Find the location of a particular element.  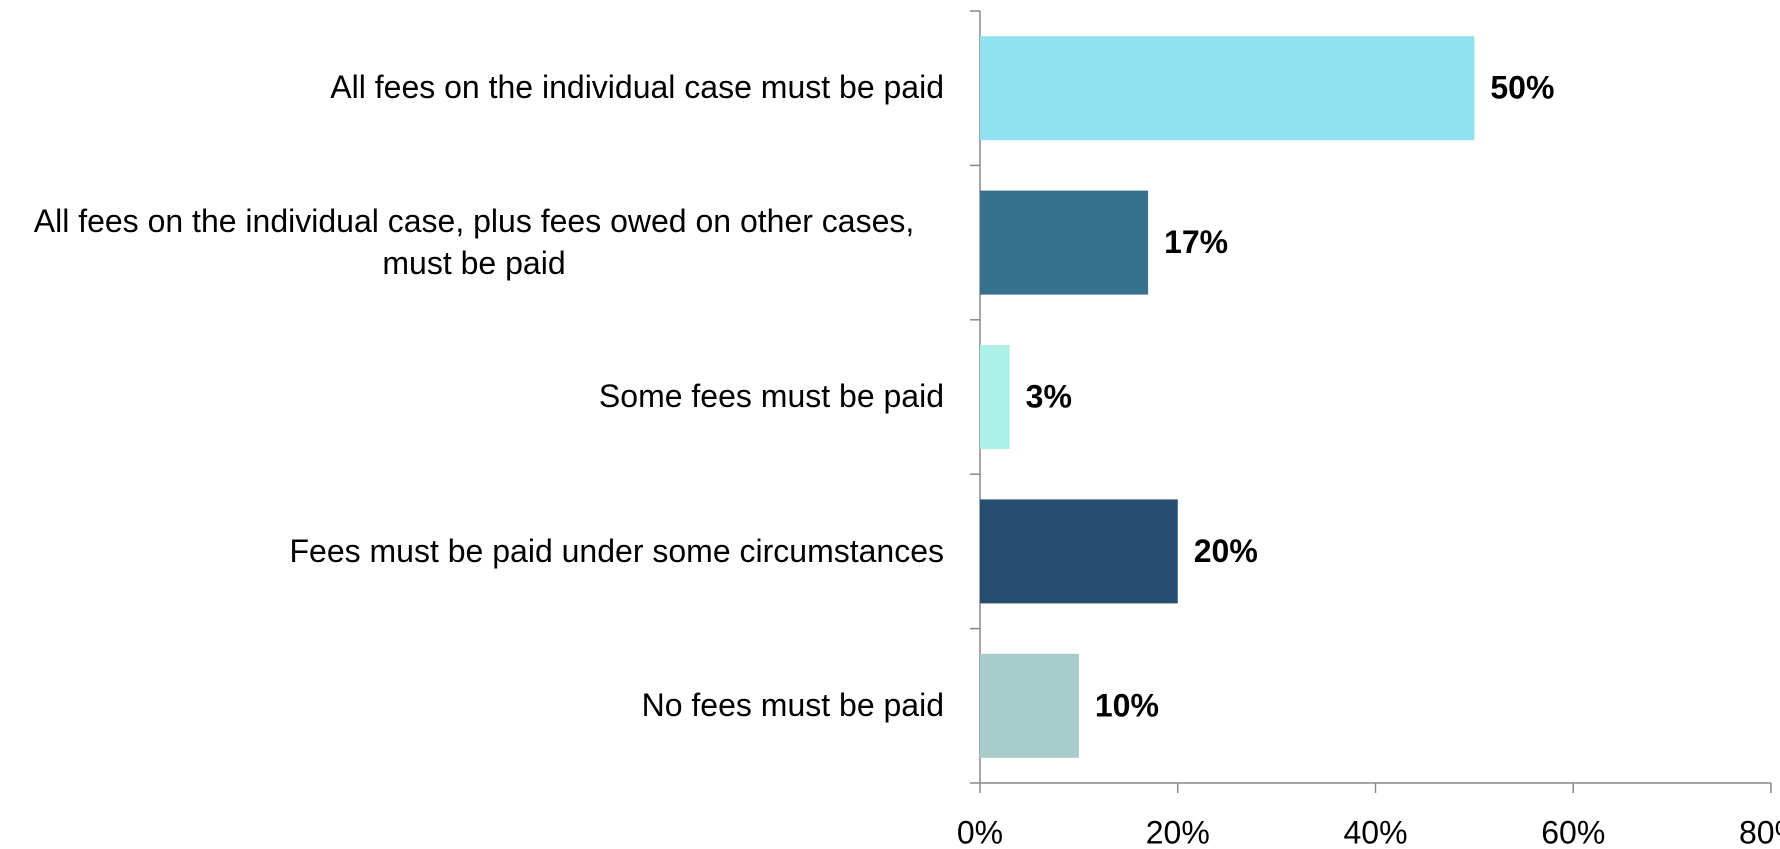

value-label: 3% is located at coordinates (1049, 396).